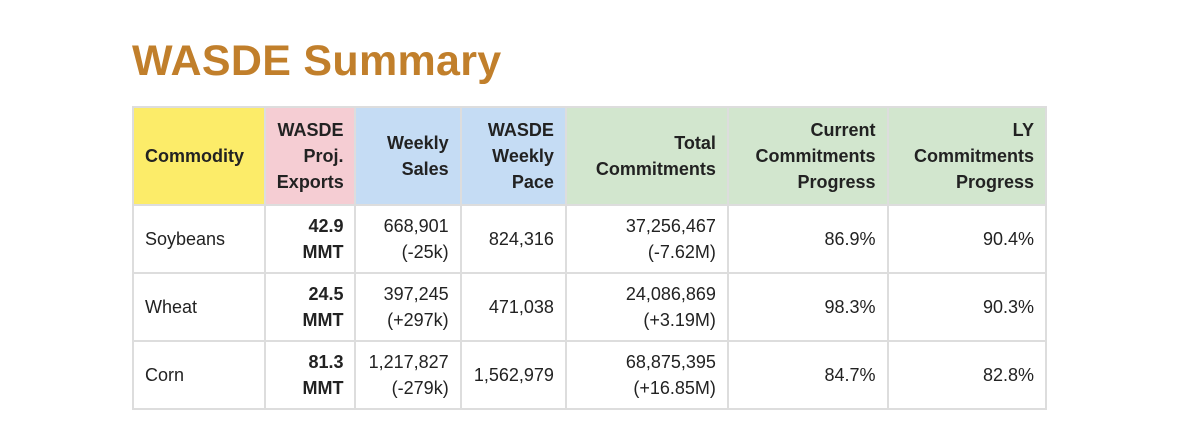 Image resolution: width=1179 pixels, height=446 pixels. What do you see at coordinates (967, 375) in the screenshot?
I see `cell-ly-progress: 82.8%` at bounding box center [967, 375].